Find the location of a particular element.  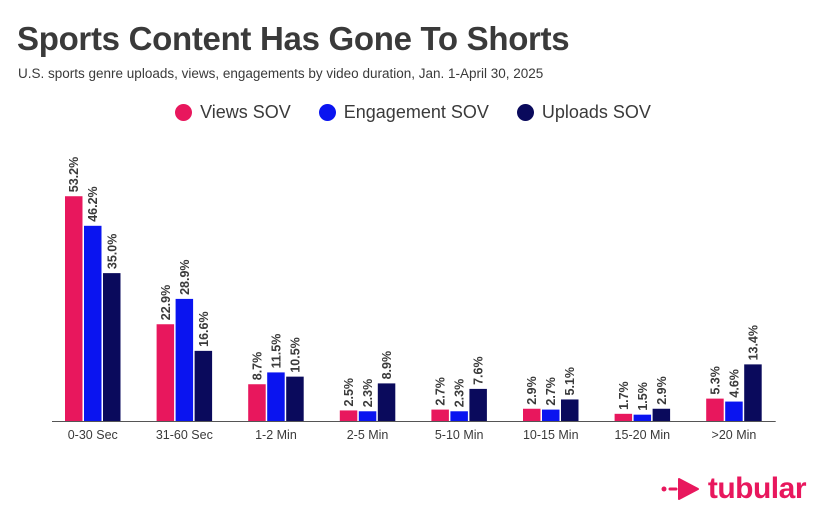

data-label: 53.2% is located at coordinates (74, 174).